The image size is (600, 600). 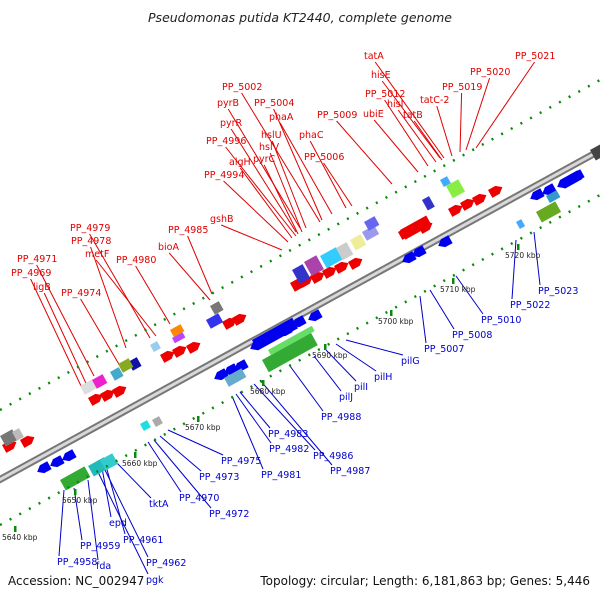 What do you see at coordinates (444, 349) in the screenshot?
I see `gene-label-reverse: PP_5007` at bounding box center [444, 349].